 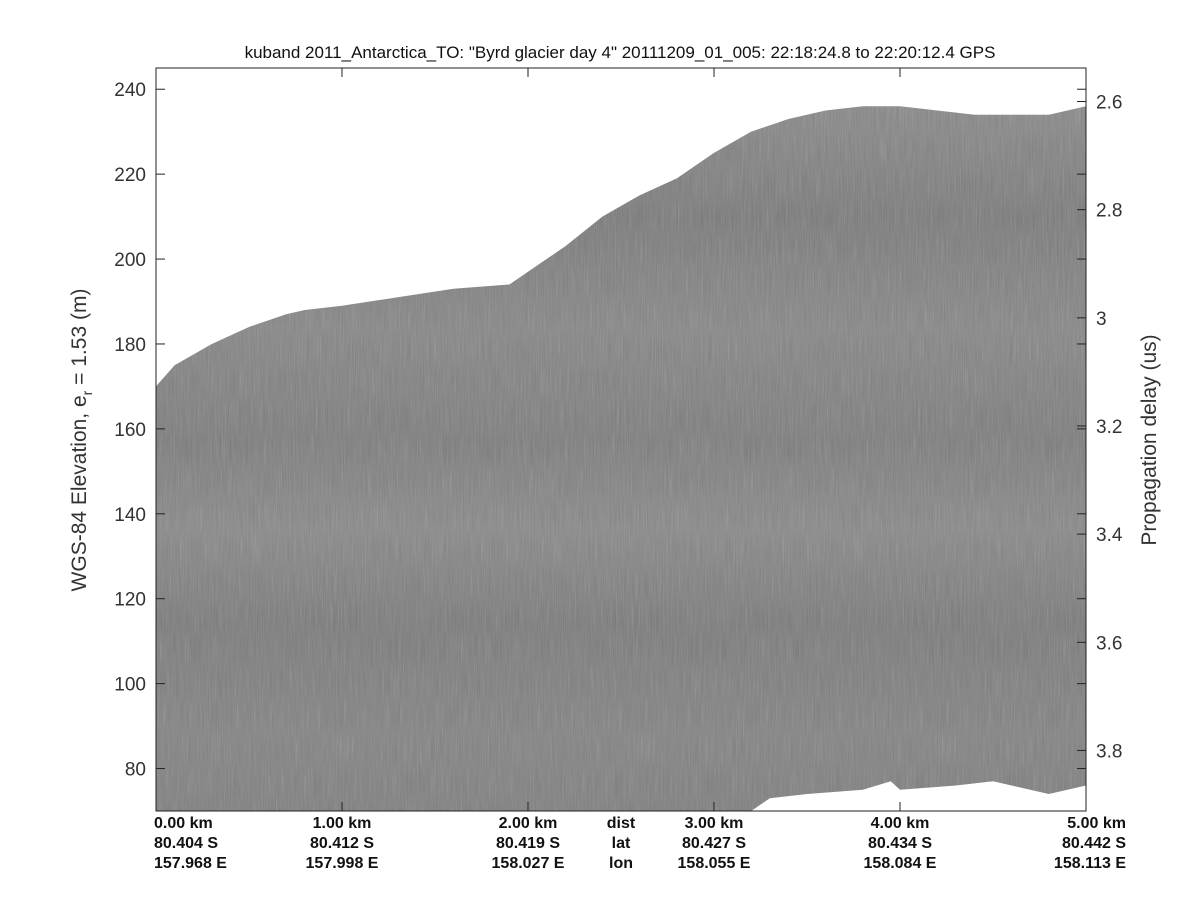 What do you see at coordinates (1109, 427) in the screenshot?
I see `y2-tick-label: 3.2` at bounding box center [1109, 427].